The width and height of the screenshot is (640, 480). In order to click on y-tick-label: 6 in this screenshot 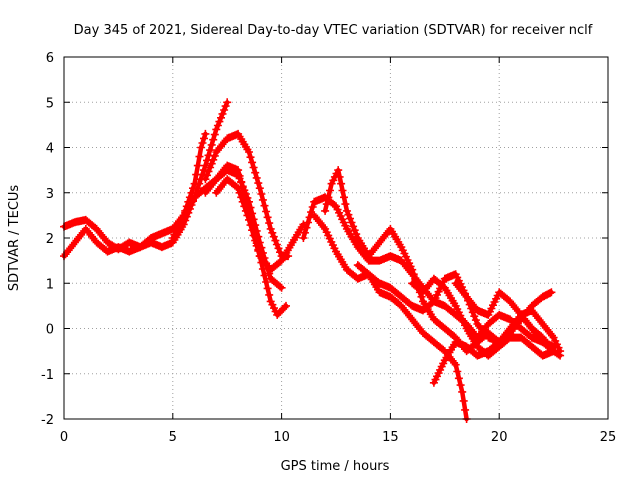, I will do `click(50, 58)`.